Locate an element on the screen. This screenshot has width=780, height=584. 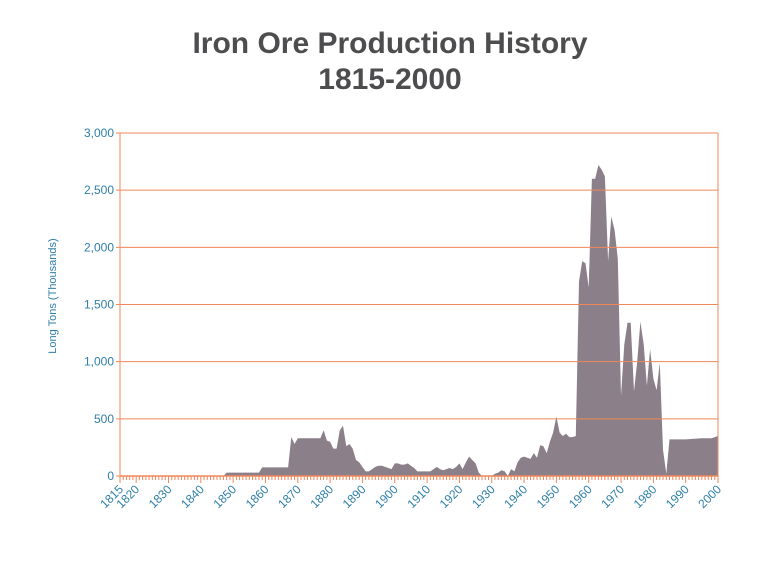
y-tick-label: 2,500 is located at coordinates (99, 190).